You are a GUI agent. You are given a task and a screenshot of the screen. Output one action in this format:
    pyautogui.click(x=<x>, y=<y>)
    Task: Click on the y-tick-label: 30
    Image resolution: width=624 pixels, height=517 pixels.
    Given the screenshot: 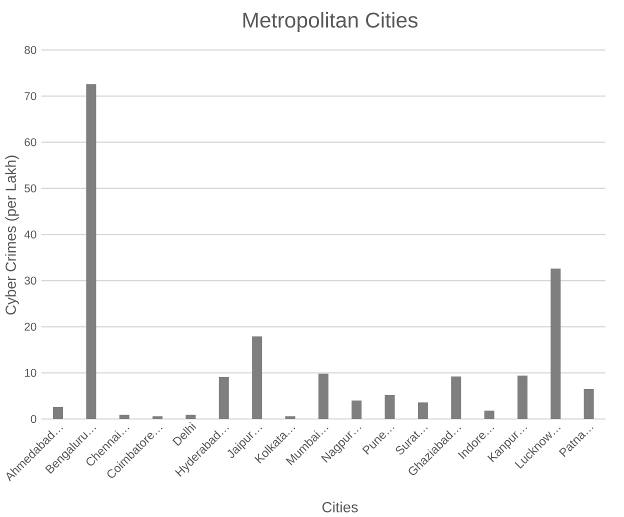 What is the action you would take?
    pyautogui.click(x=30, y=280)
    